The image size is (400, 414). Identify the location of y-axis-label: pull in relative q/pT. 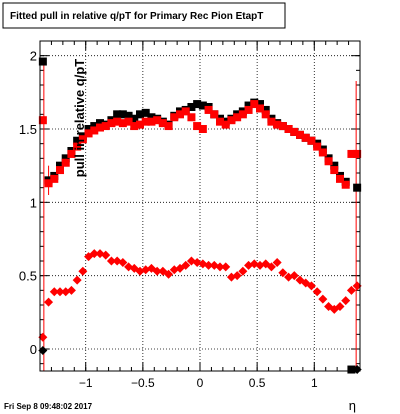
(79, 118).